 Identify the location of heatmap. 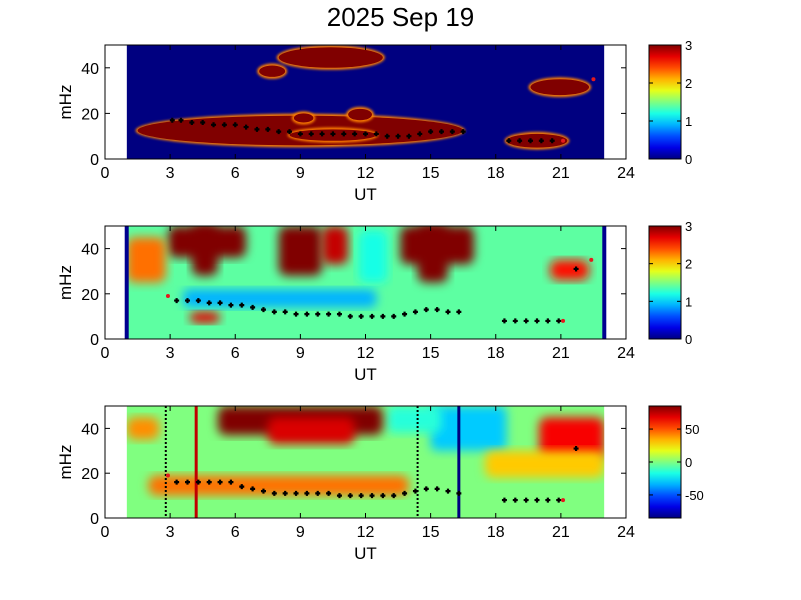
(365, 462).